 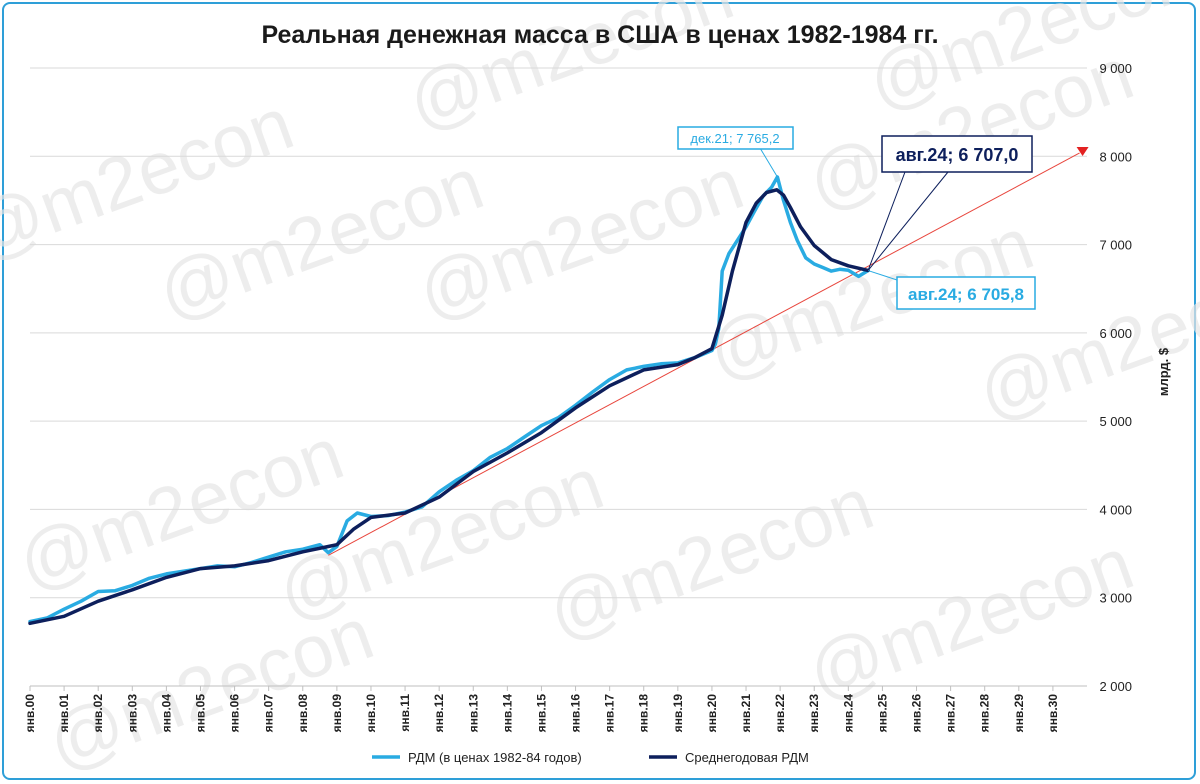 I want to click on x-tick-label: янв.09, so click(x=337, y=713).